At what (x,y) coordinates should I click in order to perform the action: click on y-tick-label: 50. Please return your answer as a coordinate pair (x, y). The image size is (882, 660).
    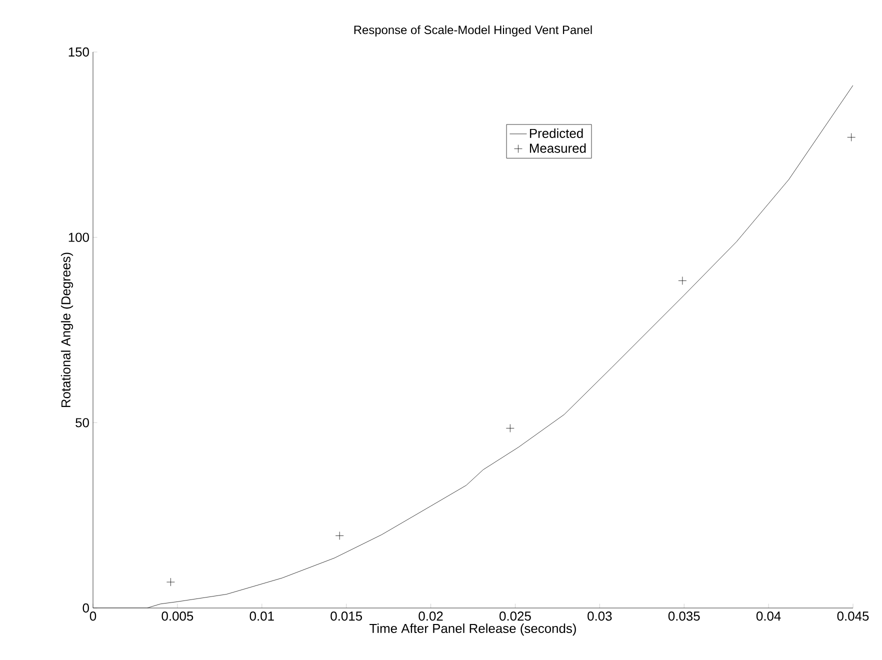
    Looking at the image, I should click on (82, 423).